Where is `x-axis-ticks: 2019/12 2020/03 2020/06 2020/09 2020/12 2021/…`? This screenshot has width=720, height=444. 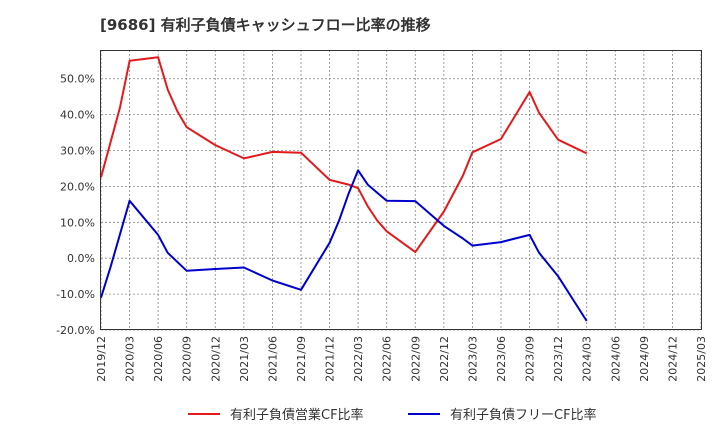
x-axis-ticks: 2019/12 2020/03 2020/06 2020/09 2020/12 2021/… is located at coordinates (401, 359).